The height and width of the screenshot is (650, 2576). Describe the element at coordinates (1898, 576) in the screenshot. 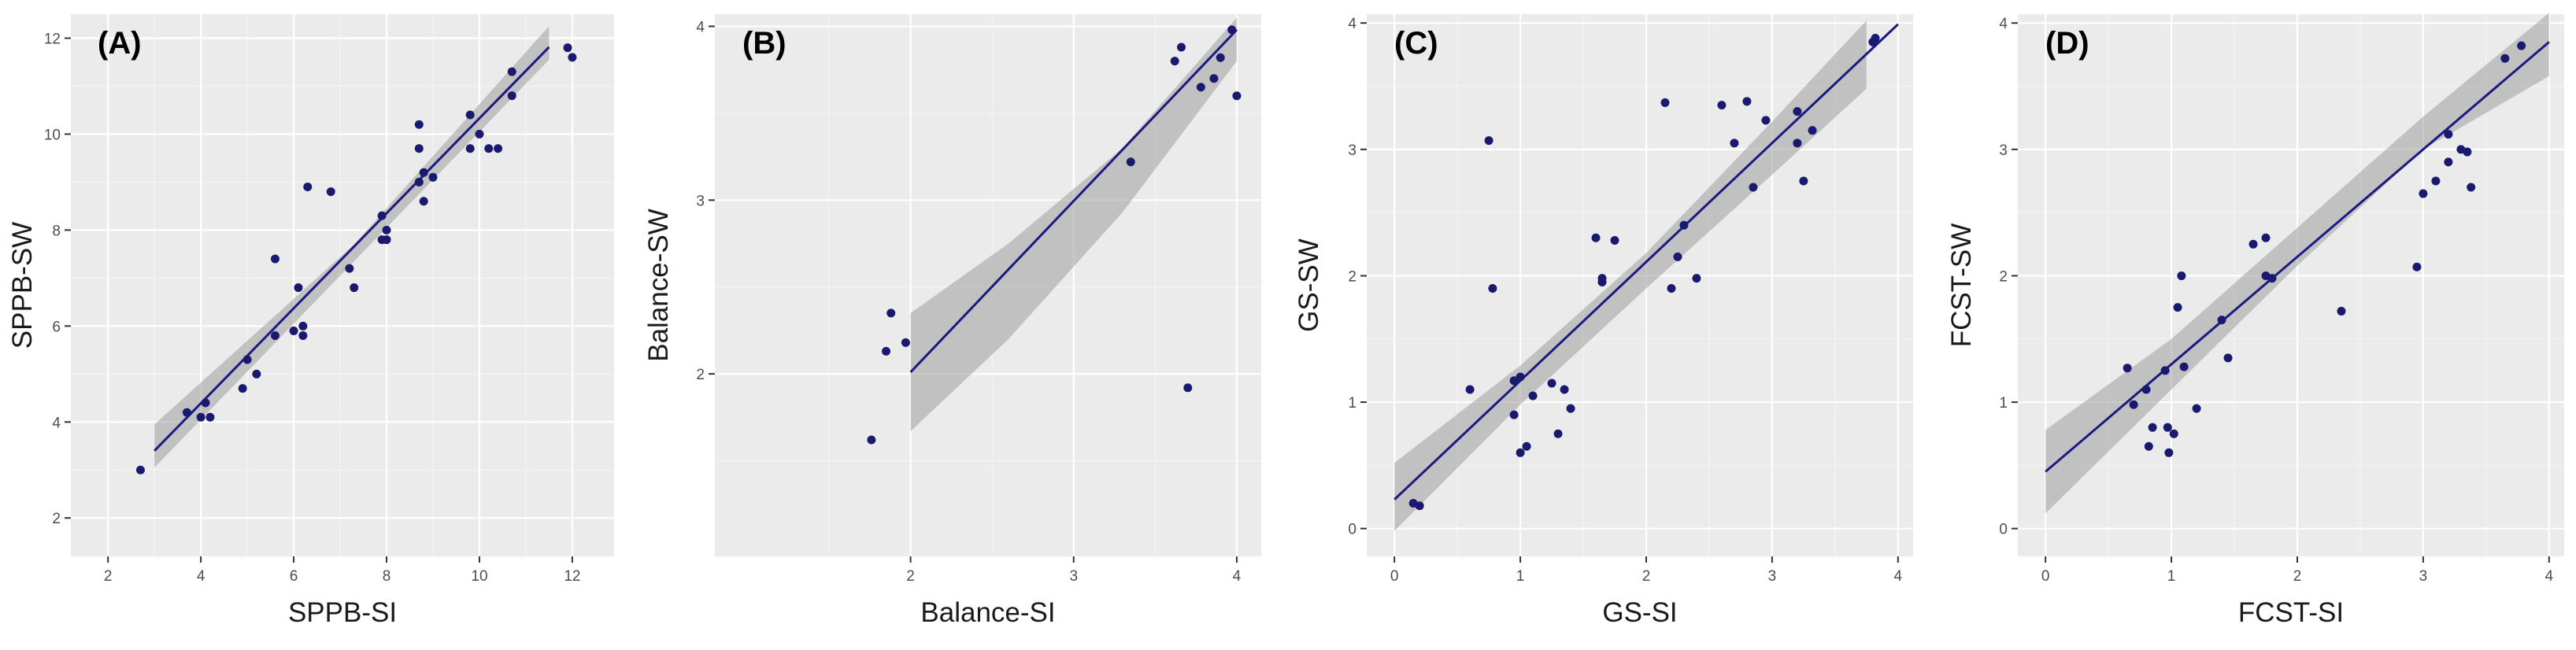

I see `chart-2-x-tick-label-4: 4` at that location.